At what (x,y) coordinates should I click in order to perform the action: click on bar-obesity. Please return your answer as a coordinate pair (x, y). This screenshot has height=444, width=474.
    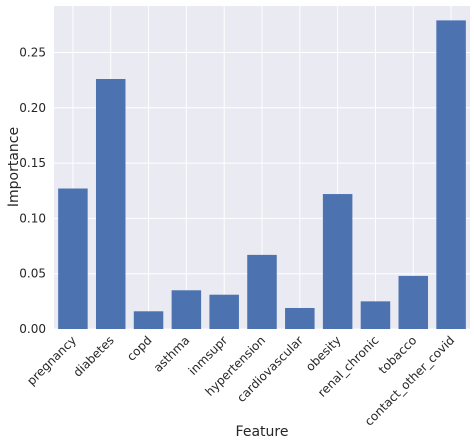
    Looking at the image, I should click on (337, 261).